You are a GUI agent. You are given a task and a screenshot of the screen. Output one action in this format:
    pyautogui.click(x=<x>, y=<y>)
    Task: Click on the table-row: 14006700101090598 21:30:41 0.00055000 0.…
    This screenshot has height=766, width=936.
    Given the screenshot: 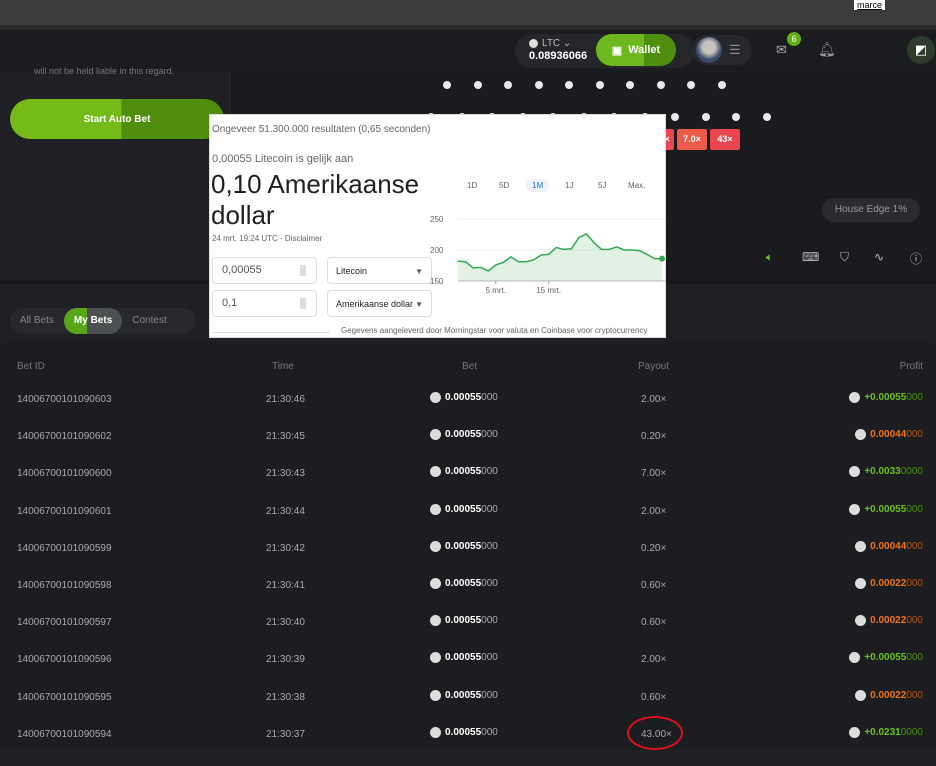 What is the action you would take?
    pyautogui.click(x=468, y=597)
    